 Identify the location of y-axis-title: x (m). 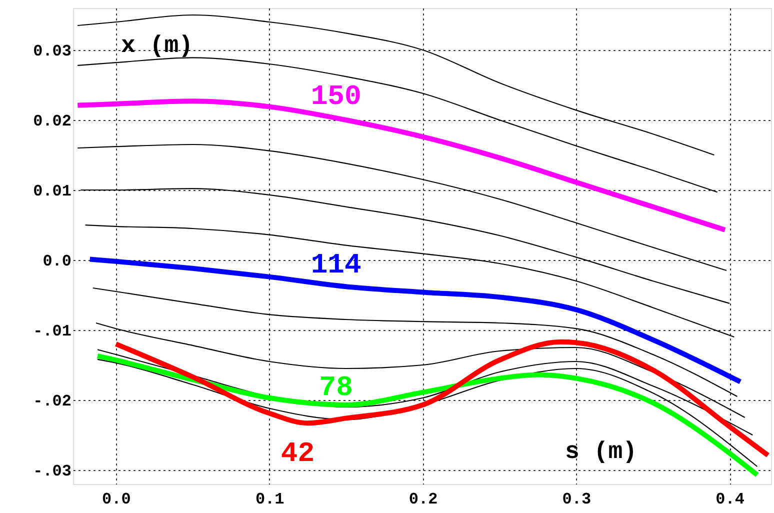
(157, 46).